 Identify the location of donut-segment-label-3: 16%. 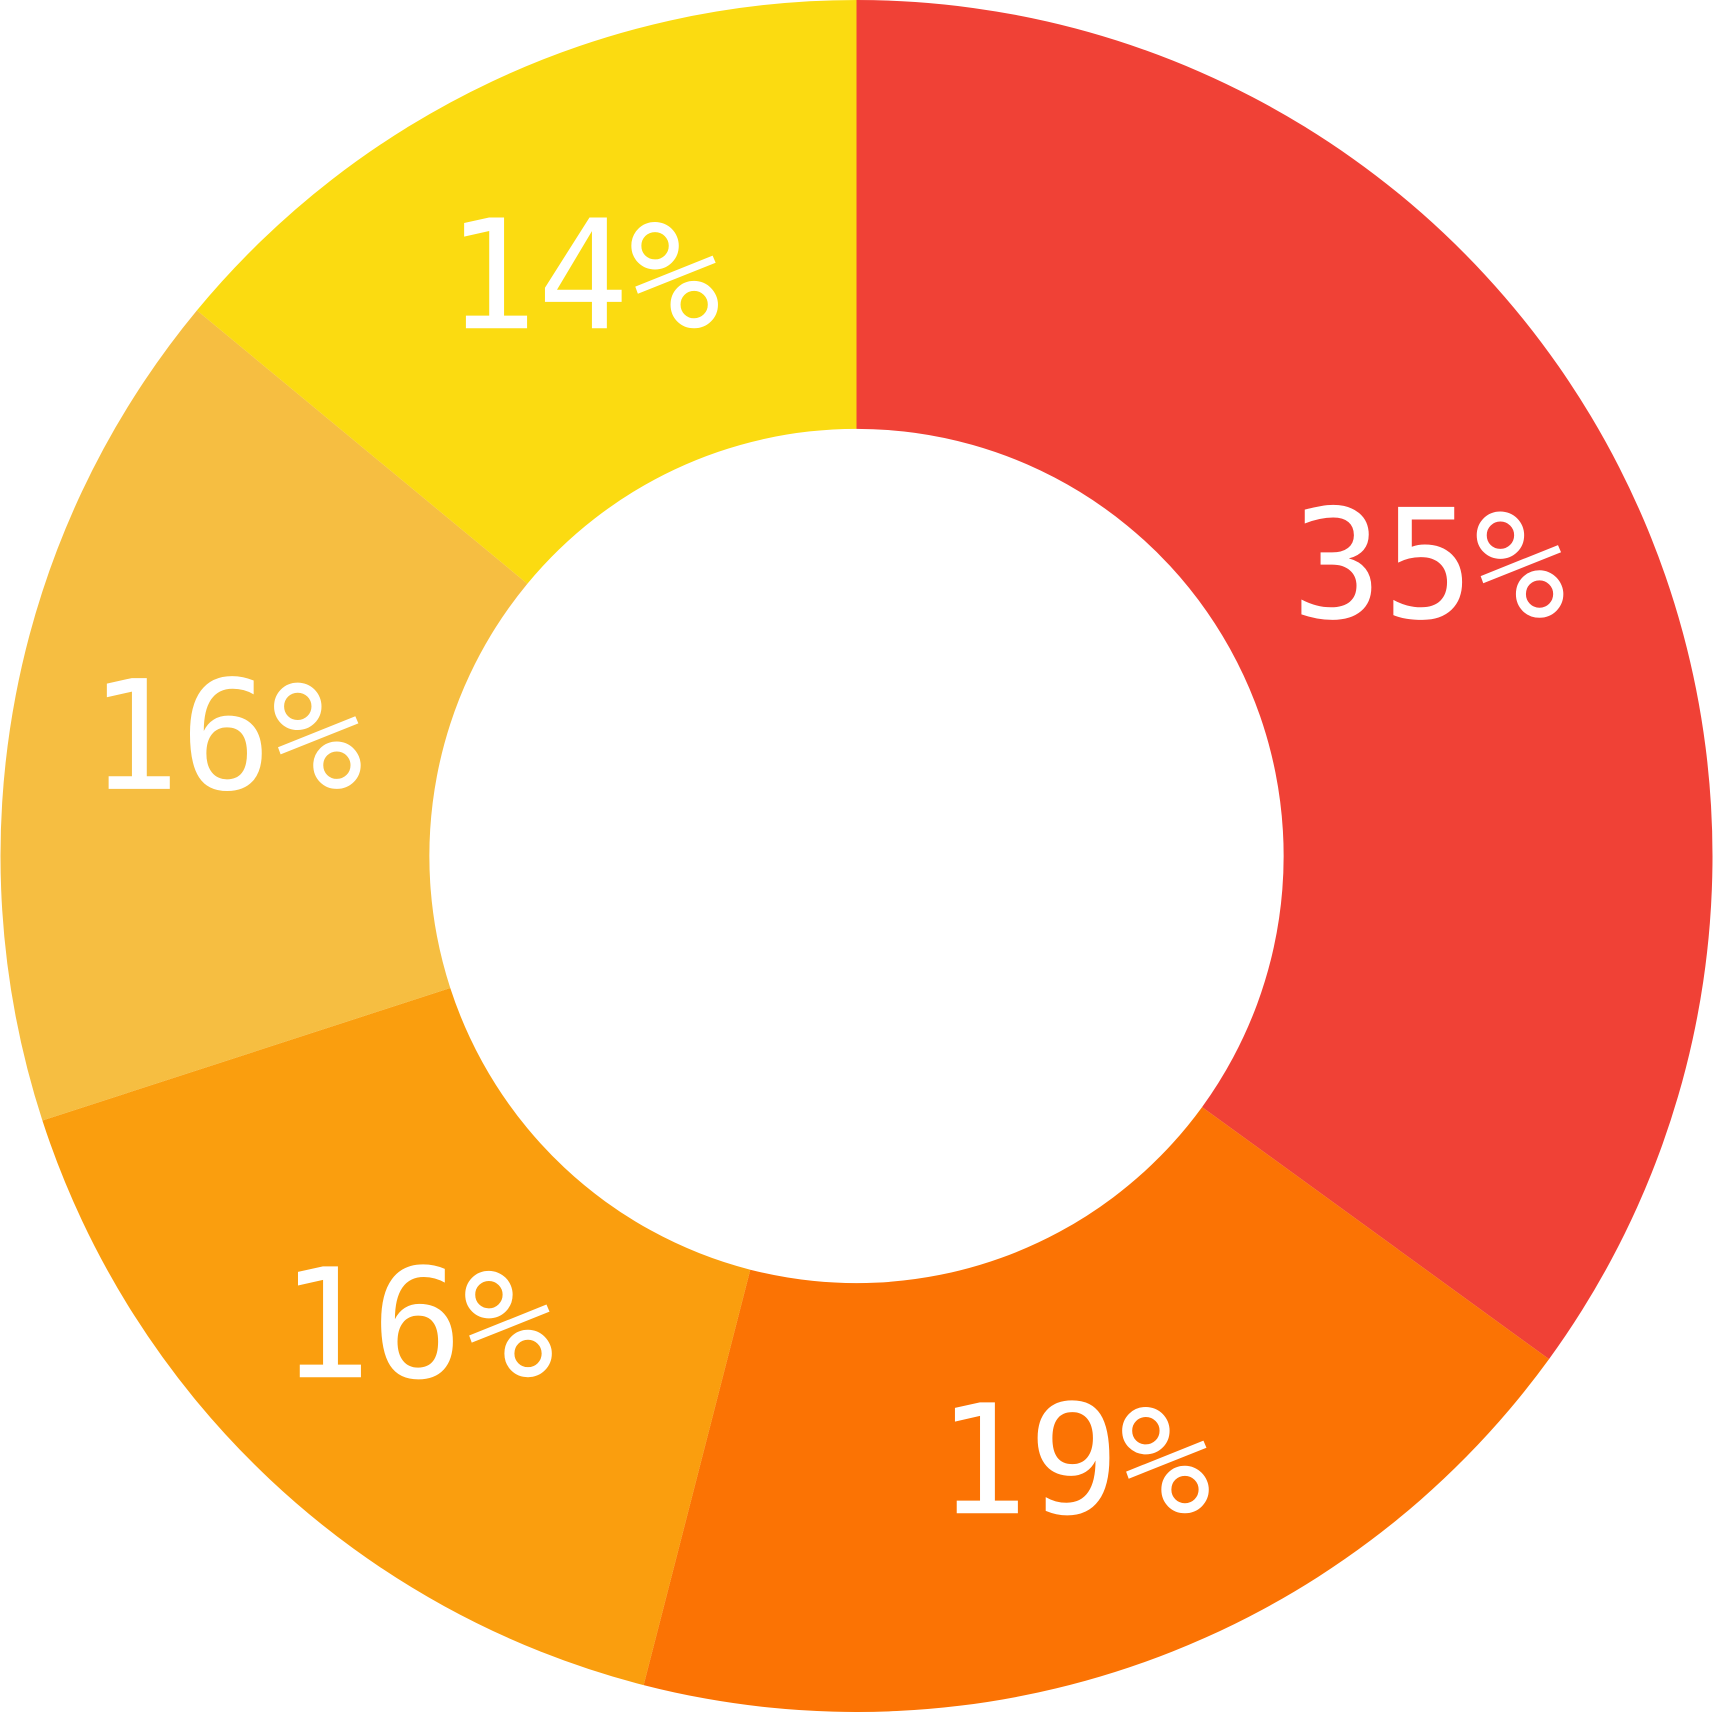
(417, 1324).